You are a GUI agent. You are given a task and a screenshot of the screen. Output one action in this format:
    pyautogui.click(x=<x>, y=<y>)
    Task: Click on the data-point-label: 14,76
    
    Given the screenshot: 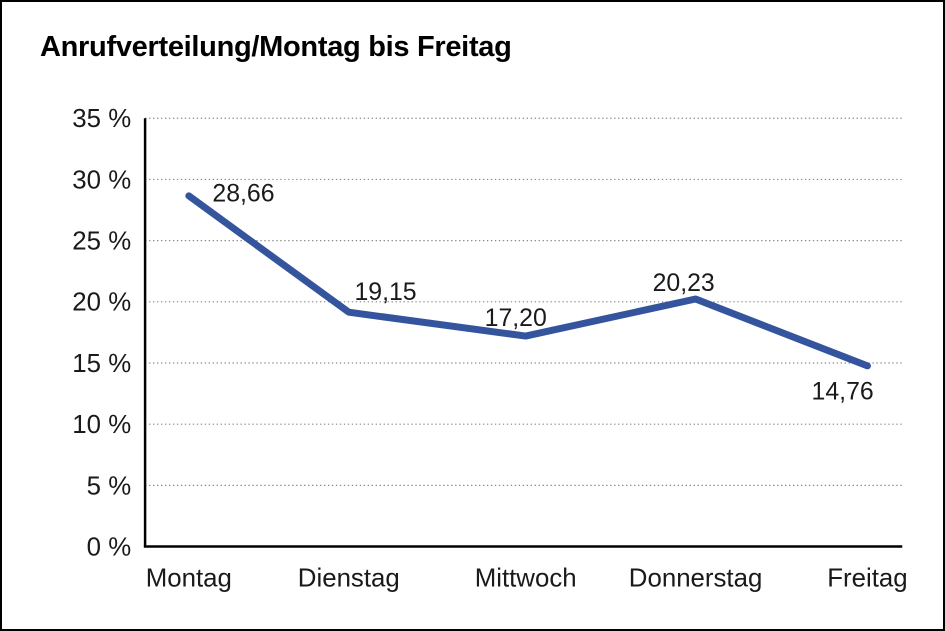 What is the action you would take?
    pyautogui.click(x=843, y=391)
    